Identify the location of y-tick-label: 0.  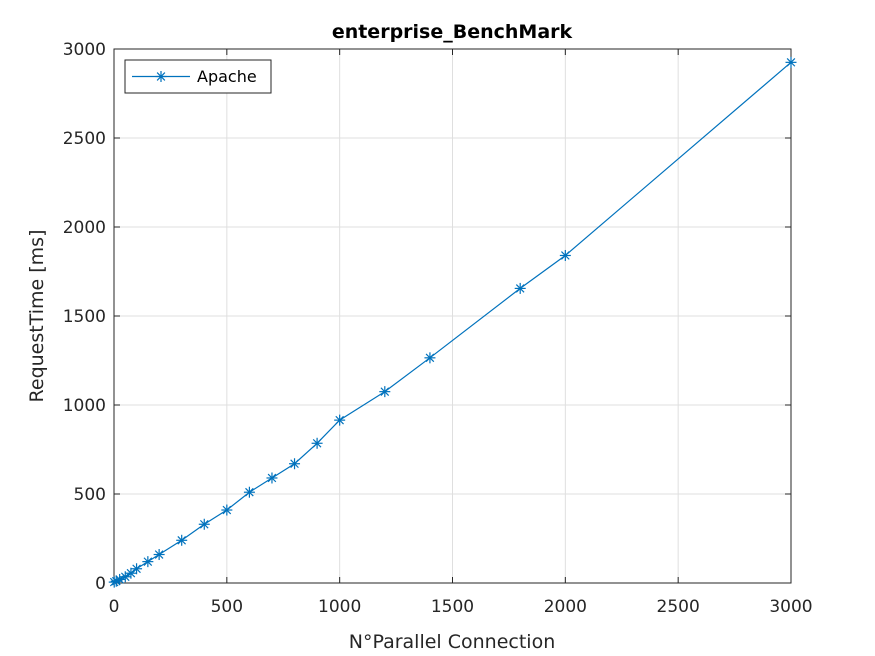
(100, 584).